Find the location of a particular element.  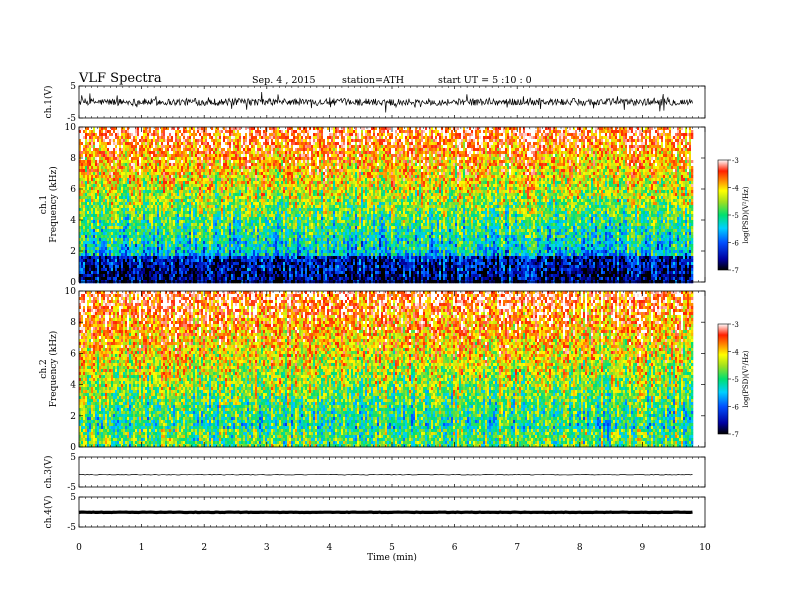

x-tick-label: 3 is located at coordinates (267, 548).